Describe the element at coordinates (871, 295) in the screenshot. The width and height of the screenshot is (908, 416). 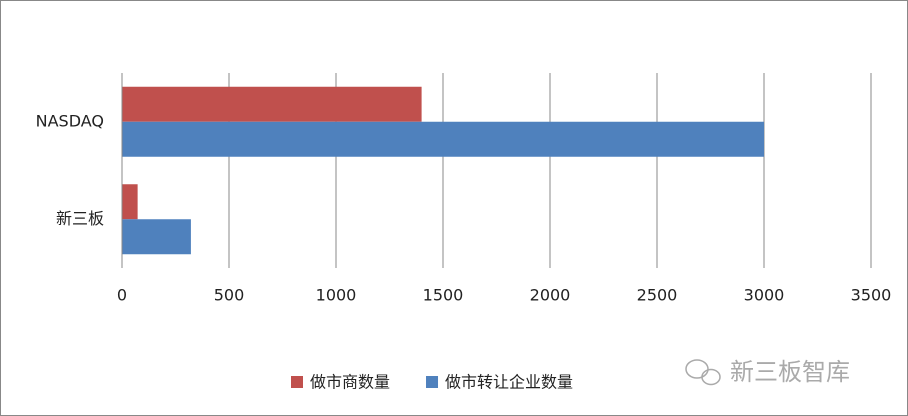
I see `x-tick-label: 3500` at that location.